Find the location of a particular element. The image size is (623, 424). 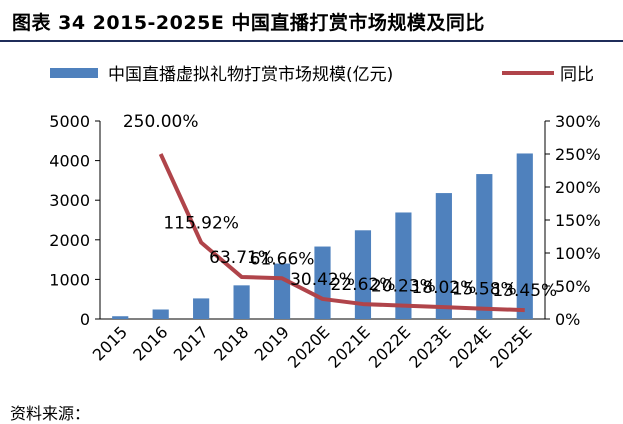

right-axis-tick-label: 0% is located at coordinates (567, 319).